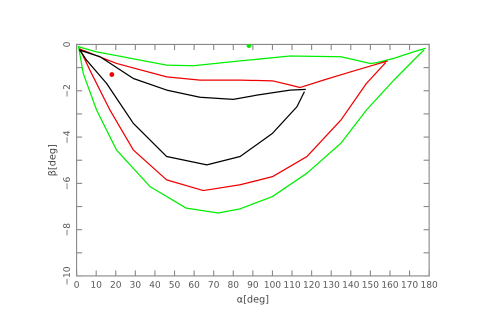  What do you see at coordinates (135, 284) in the screenshot?
I see `x-tick-label: 30` at bounding box center [135, 284].